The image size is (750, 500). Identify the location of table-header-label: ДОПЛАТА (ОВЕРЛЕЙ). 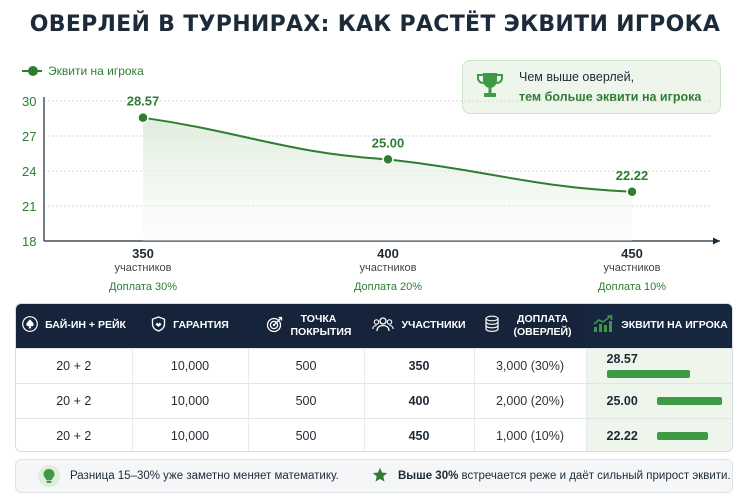
(542, 325).